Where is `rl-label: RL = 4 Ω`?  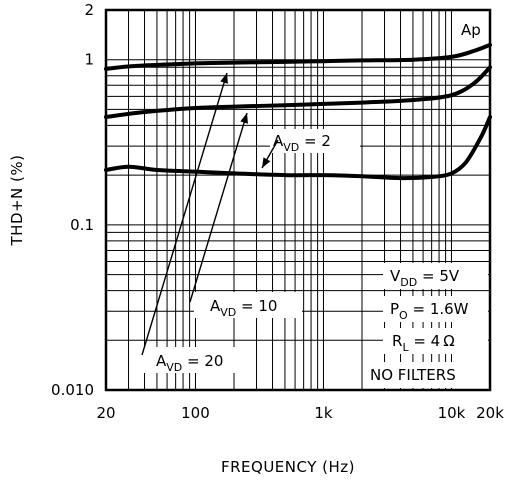
rl-label: RL = 4 Ω is located at coordinates (423, 343).